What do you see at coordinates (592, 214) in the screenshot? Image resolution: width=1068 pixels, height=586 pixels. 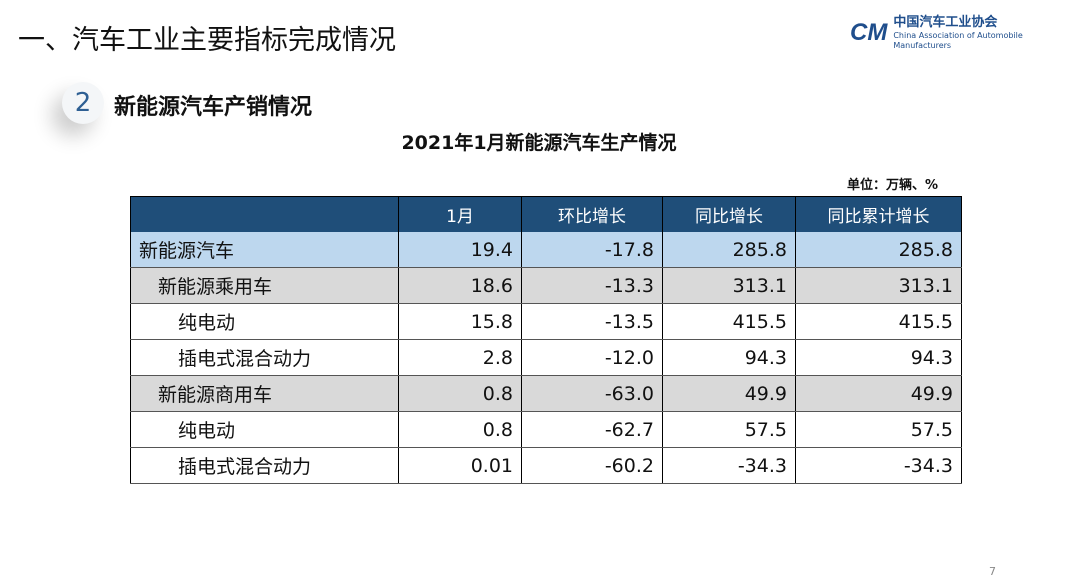 I see `column-header: 环比增长` at bounding box center [592, 214].